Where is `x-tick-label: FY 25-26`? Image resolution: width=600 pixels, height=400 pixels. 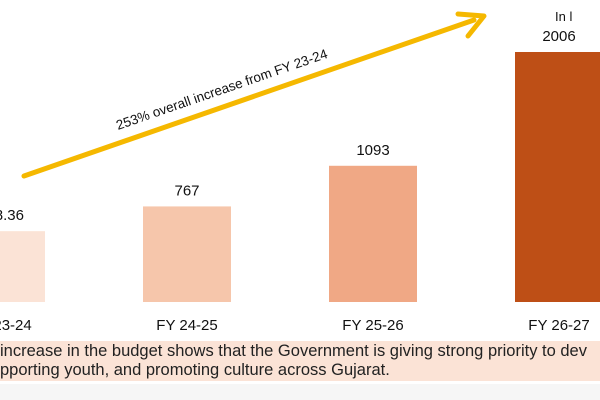
x-tick-label: FY 25-26 is located at coordinates (372, 325).